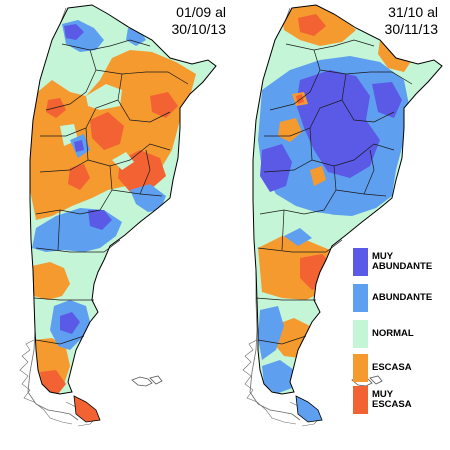  What do you see at coordinates (257, 381) in the screenshot?
I see `malvinas-islands` at bounding box center [257, 381].